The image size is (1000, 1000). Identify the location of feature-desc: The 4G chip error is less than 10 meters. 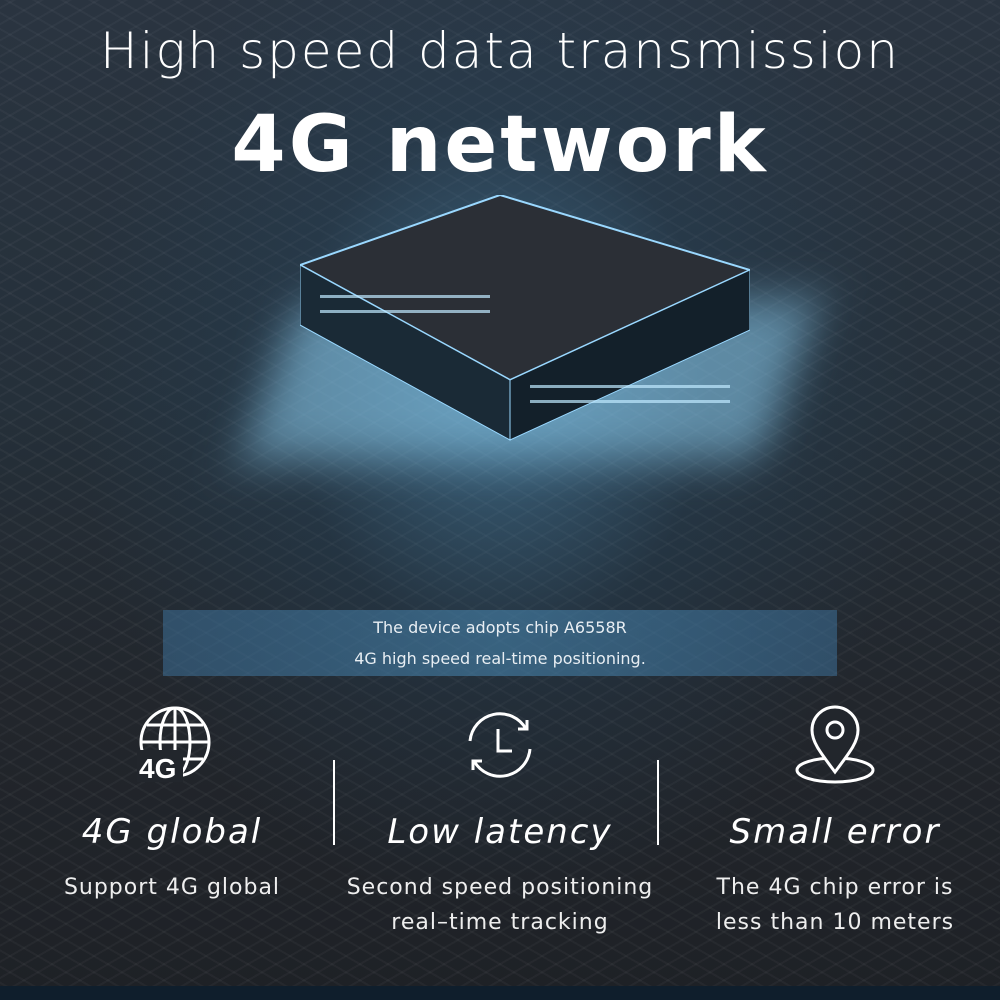
(835, 905).